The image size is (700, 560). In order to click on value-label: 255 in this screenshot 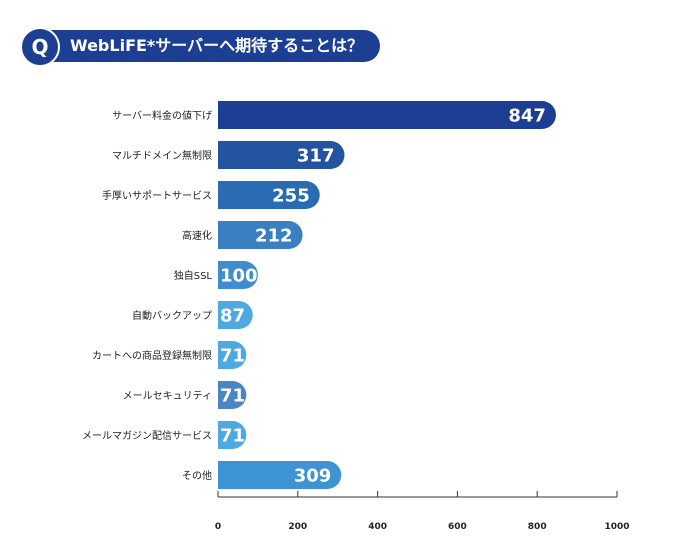, I will do `click(291, 196)`.